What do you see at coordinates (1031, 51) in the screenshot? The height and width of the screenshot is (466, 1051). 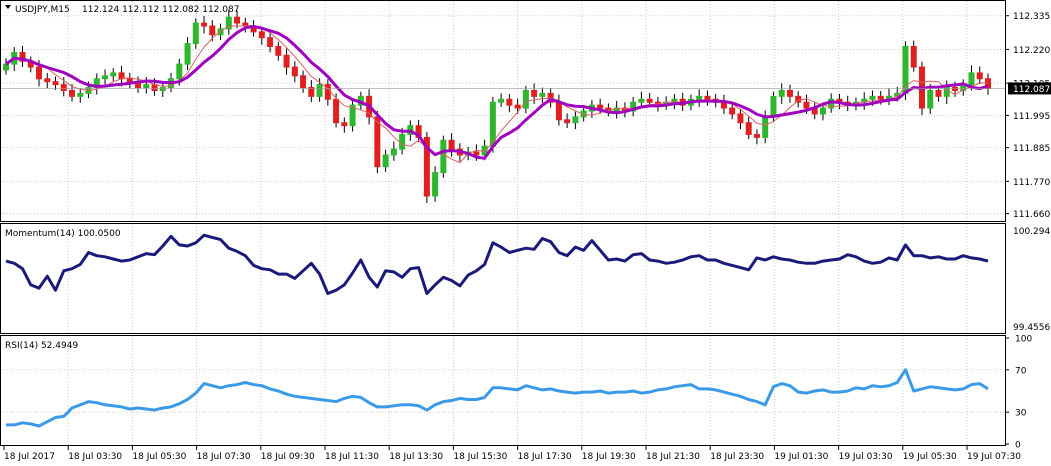 I see `price-tick-label: 112.220` at bounding box center [1031, 51].